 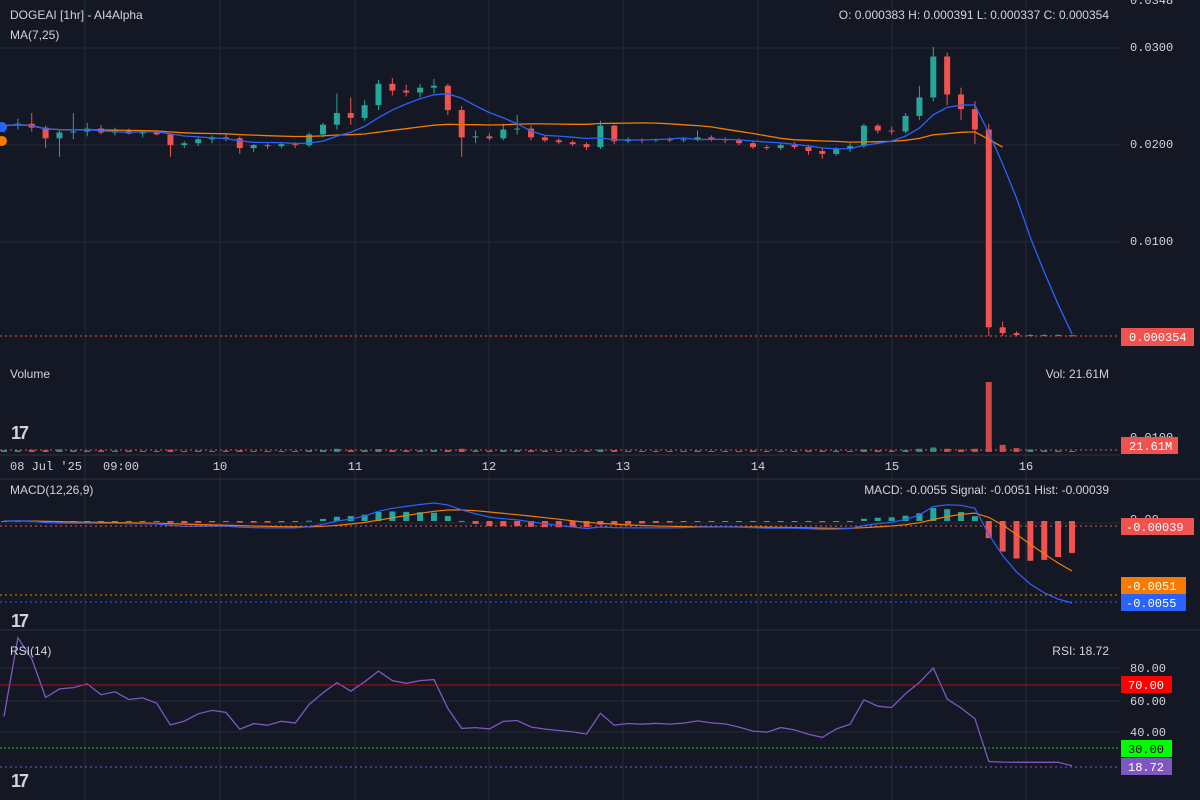 I want to click on rsi-30-badge-text: 30.00, so click(x=1146, y=750).